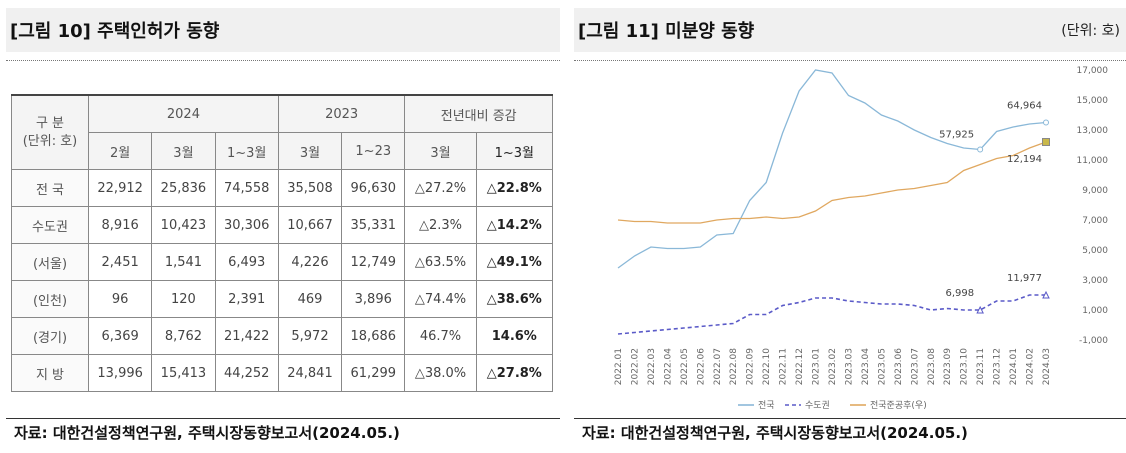 This screenshot has height=453, width=1126. Describe the element at coordinates (514, 373) in the screenshot. I see `table-cell: △27.8%` at that location.